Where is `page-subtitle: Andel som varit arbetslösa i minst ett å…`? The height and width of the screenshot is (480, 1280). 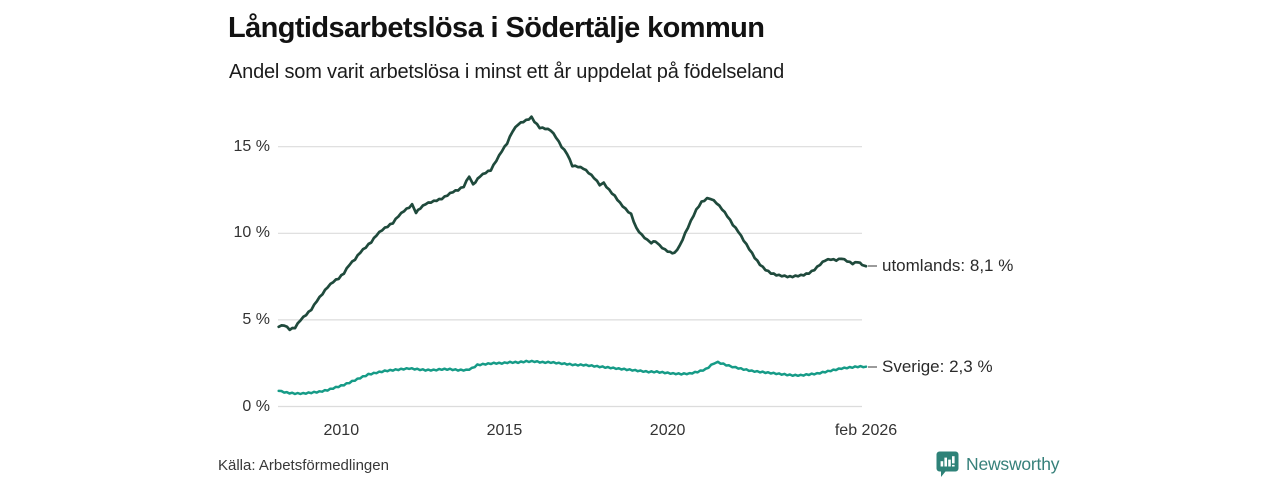
page-subtitle: Andel som varit arbetslösa i minst ett å… is located at coordinates (507, 72).